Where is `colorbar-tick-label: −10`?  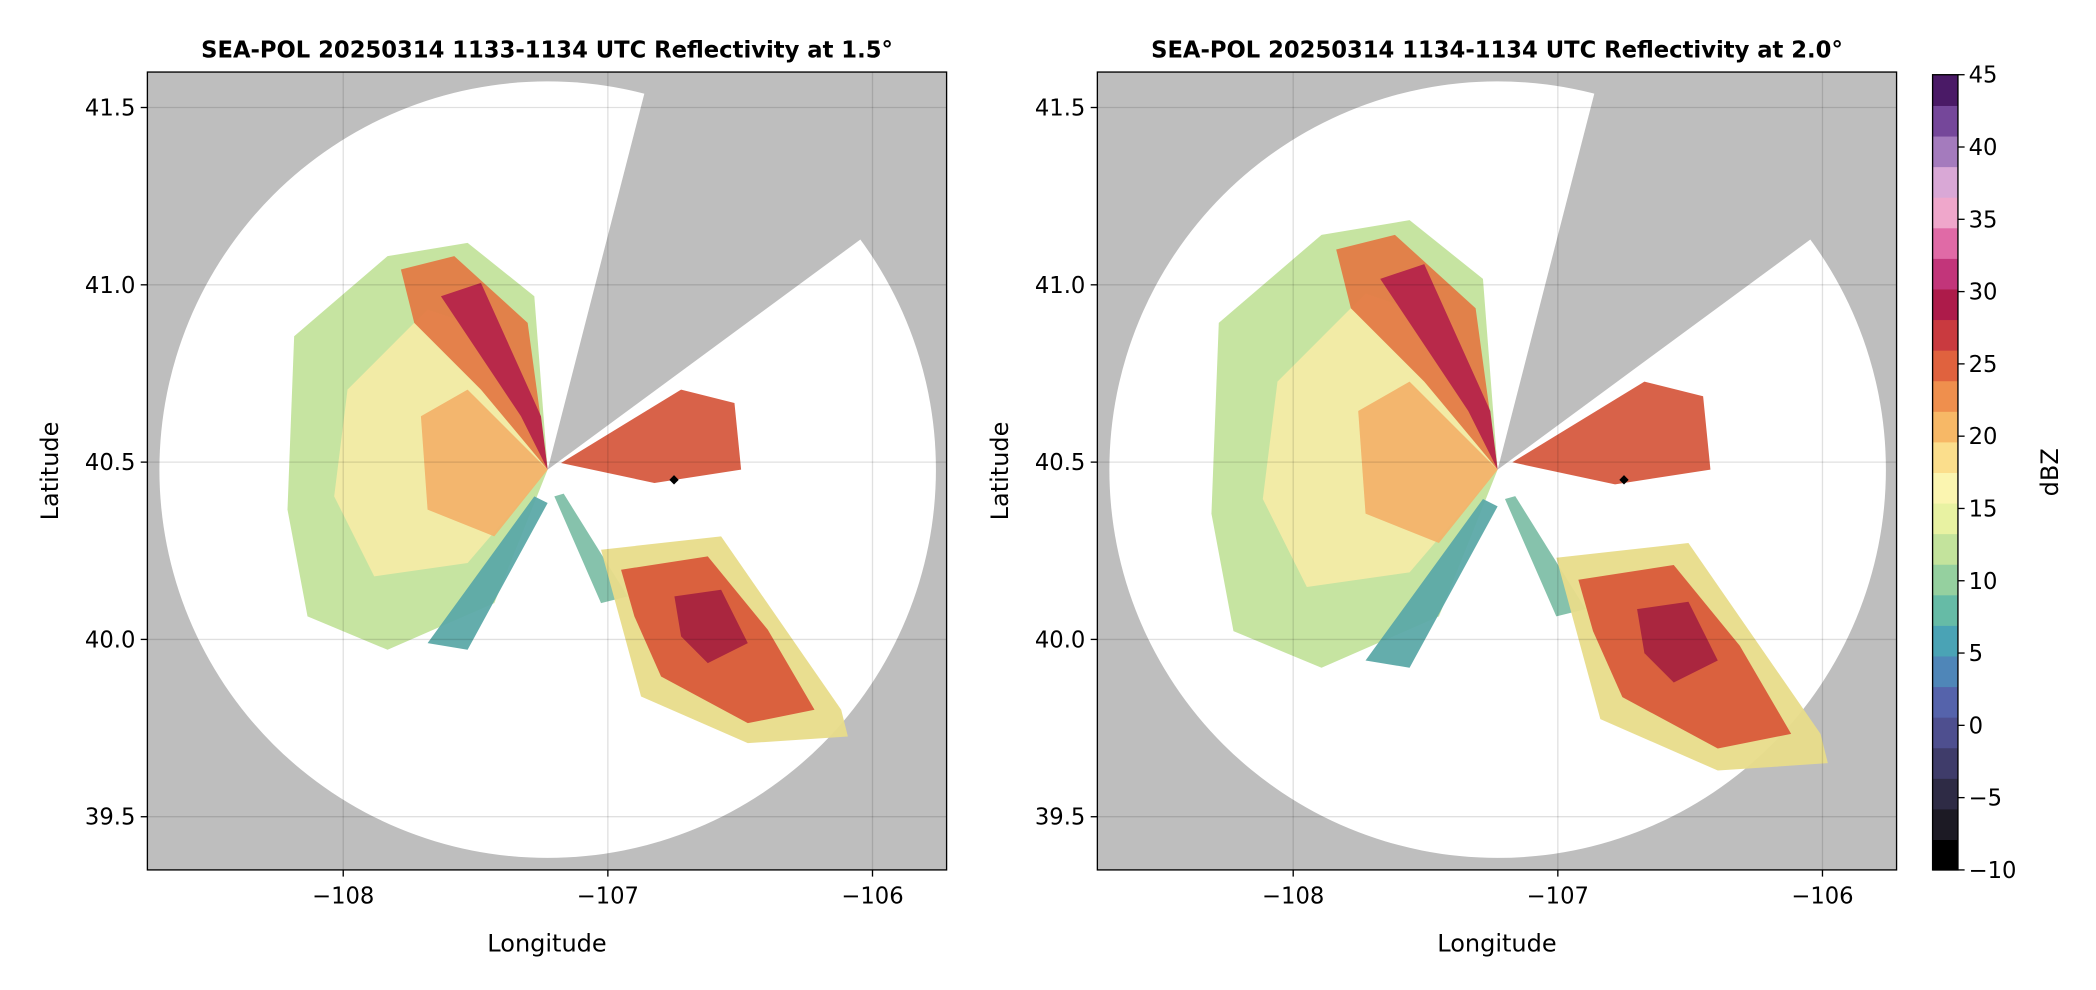
colorbar-tick-label: −10 is located at coordinates (1993, 871).